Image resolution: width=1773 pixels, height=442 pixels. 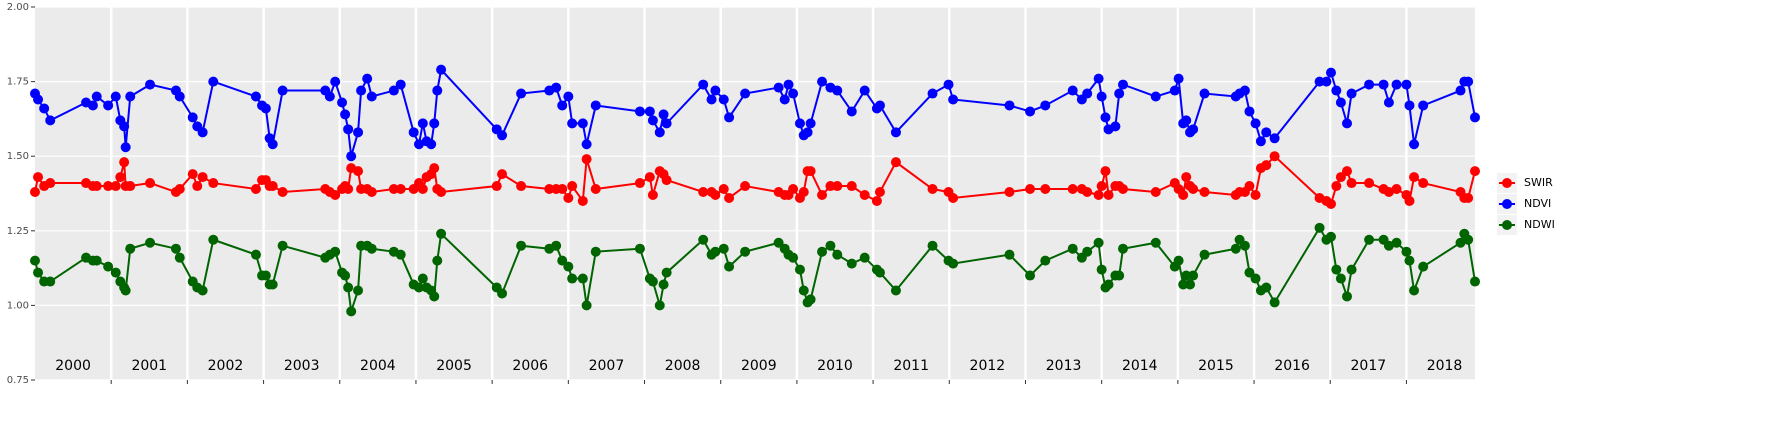 I want to click on y-tick-label: 0.75, so click(x=18, y=380).